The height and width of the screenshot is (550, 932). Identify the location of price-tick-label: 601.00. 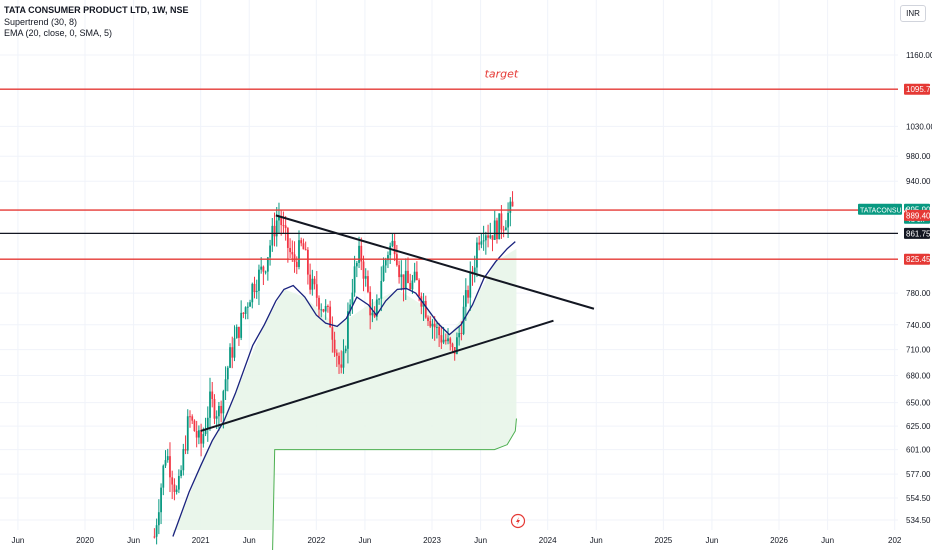
(918, 450).